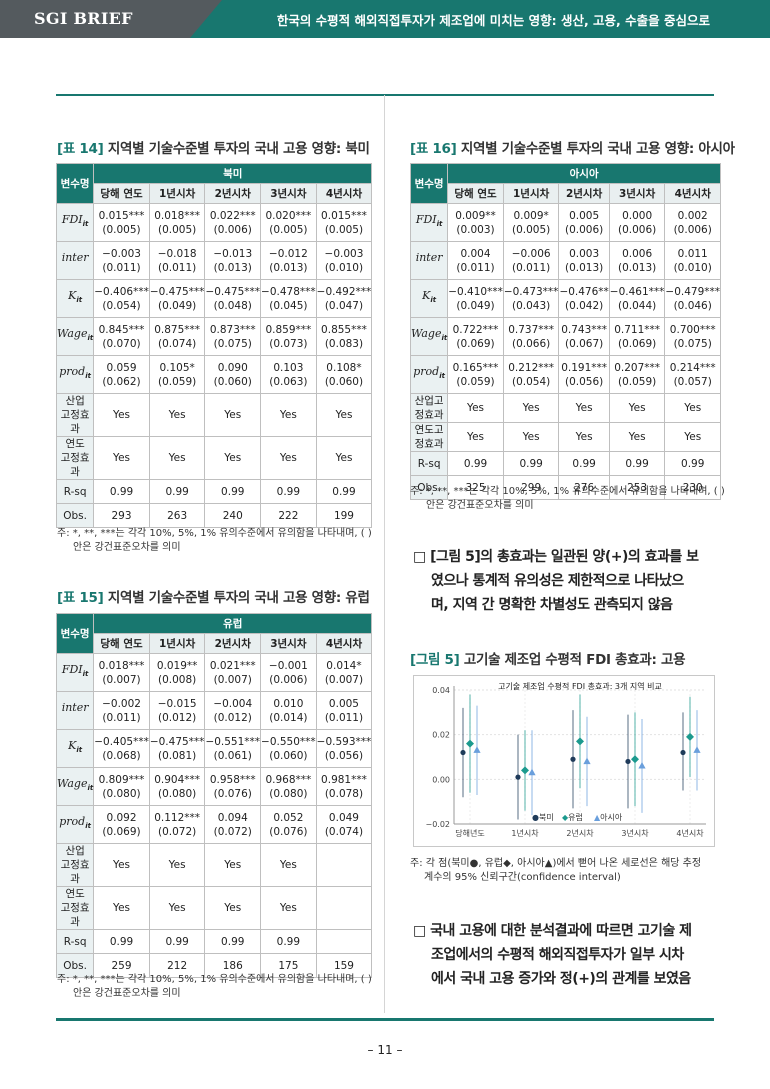 The image size is (770, 1089). What do you see at coordinates (288, 786) in the screenshot?
I see `table-cell: 0.968*** (0.080)` at bounding box center [288, 786].